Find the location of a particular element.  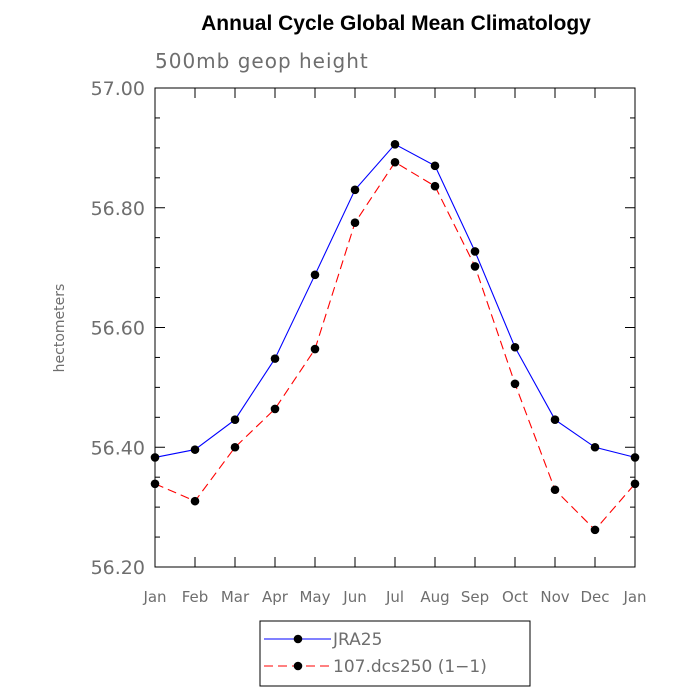

legend: JRA25 107.dcs250 (1−1) is located at coordinates (395, 653).